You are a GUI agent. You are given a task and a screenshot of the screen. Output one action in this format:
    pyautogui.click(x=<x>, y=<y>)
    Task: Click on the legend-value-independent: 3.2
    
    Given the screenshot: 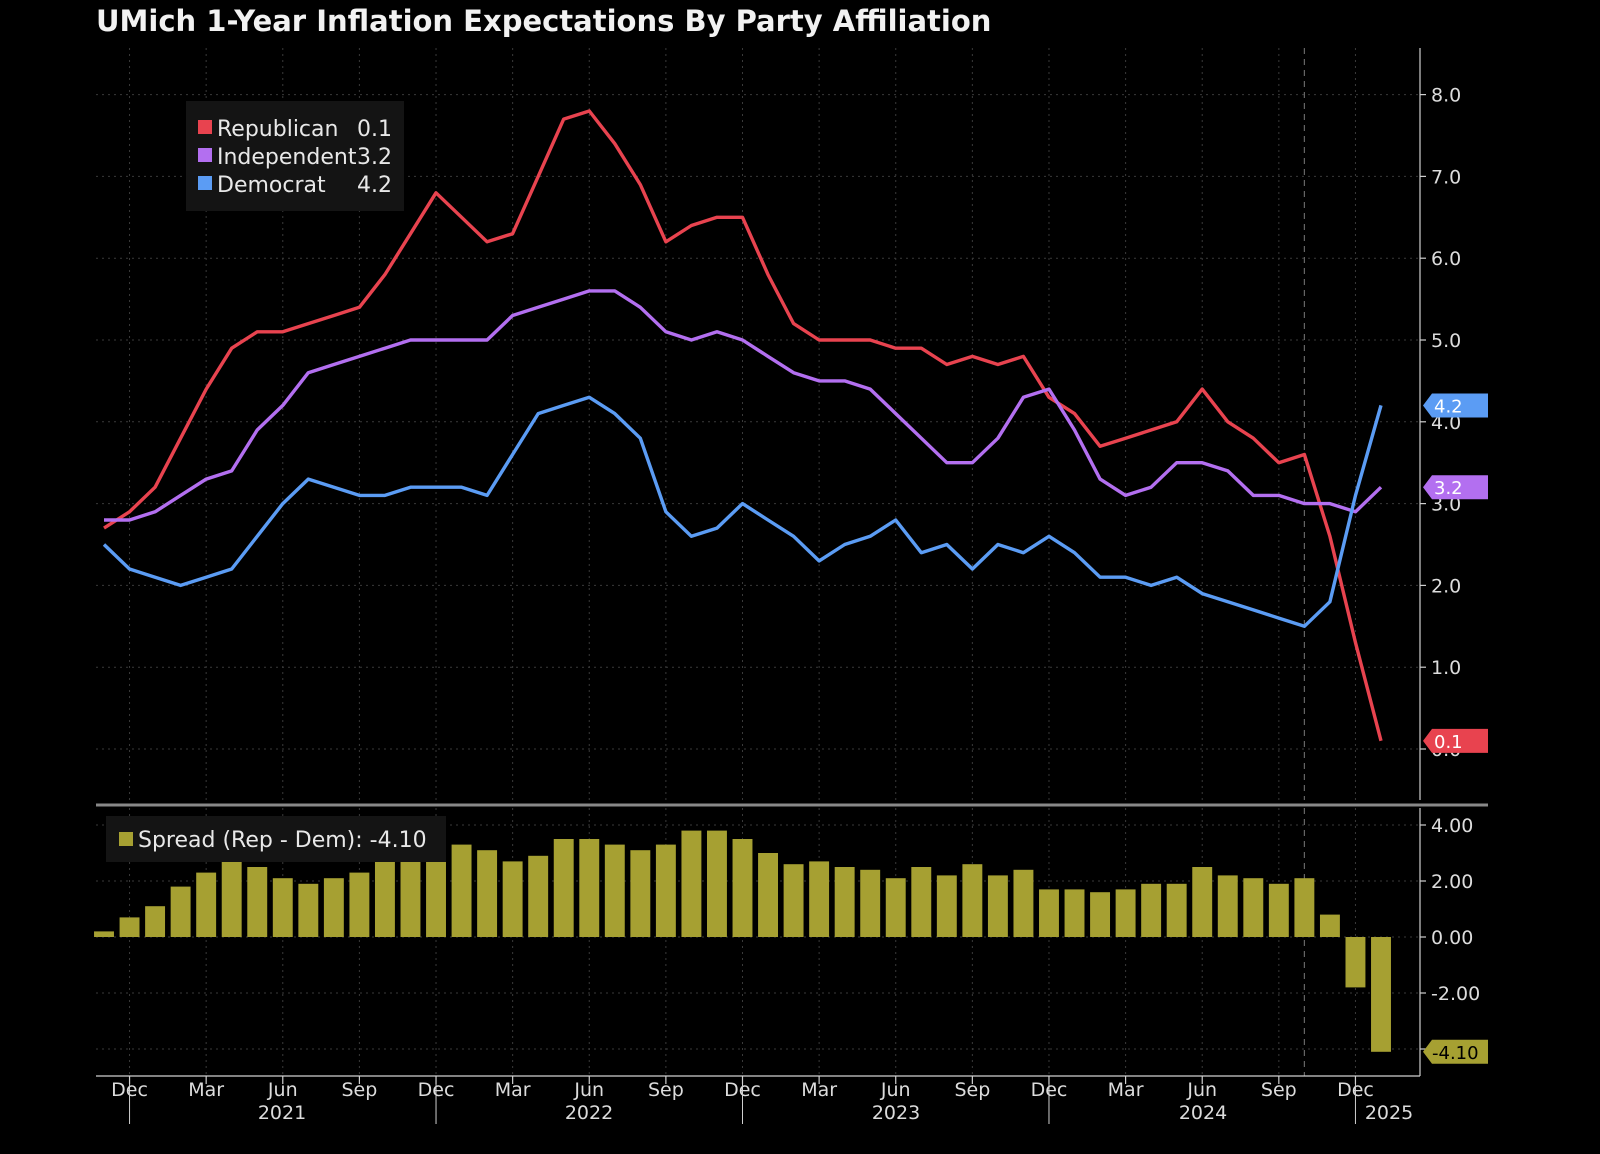 What is the action you would take?
    pyautogui.click(x=374, y=157)
    